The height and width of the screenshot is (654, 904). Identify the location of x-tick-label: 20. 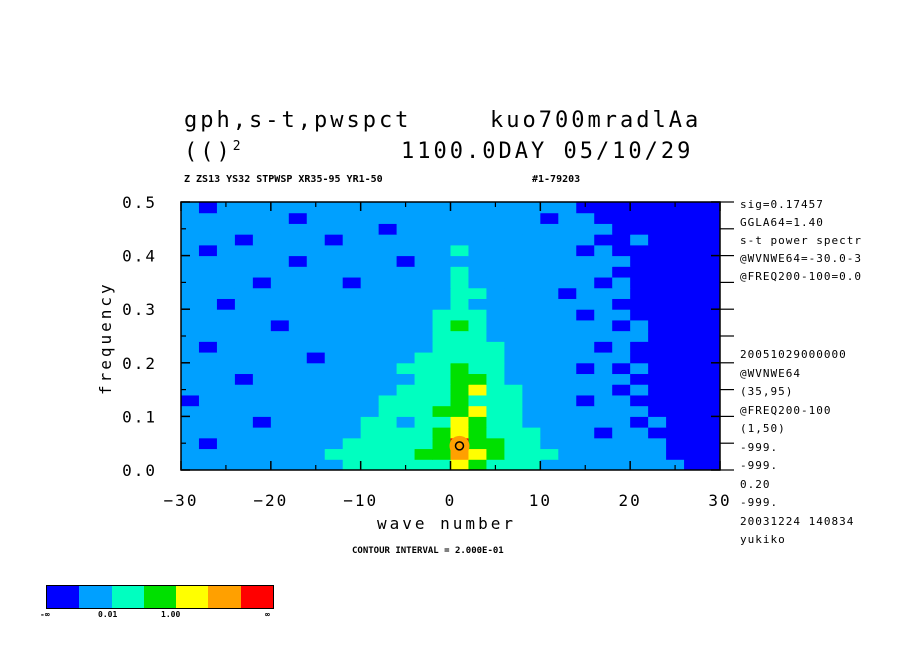
(630, 500).